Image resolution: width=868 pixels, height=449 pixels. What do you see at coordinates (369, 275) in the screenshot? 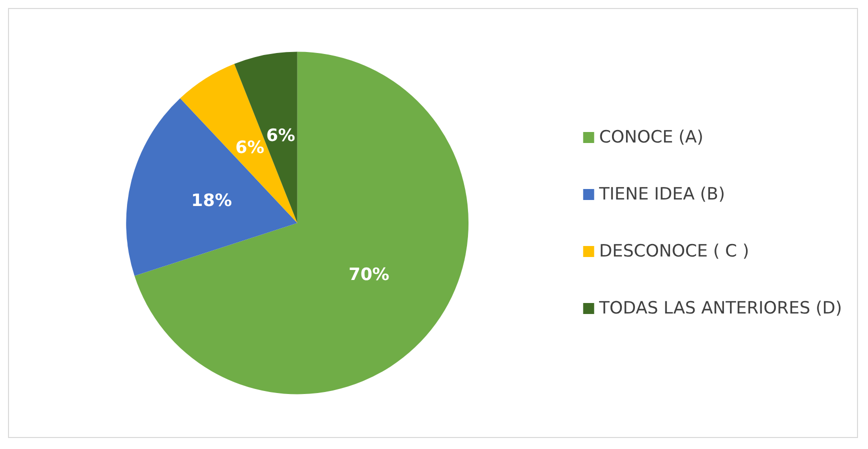
I see `data-label: 70%` at bounding box center [369, 275].